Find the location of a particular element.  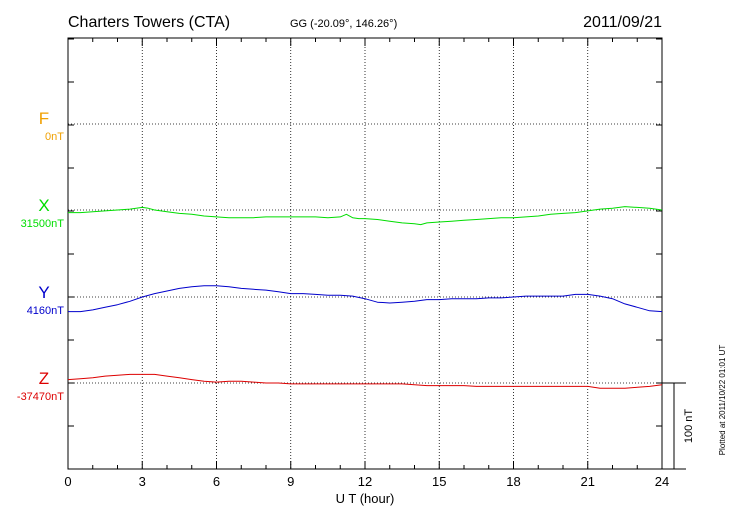

component-baseline-f: 0nT is located at coordinates (54, 137).